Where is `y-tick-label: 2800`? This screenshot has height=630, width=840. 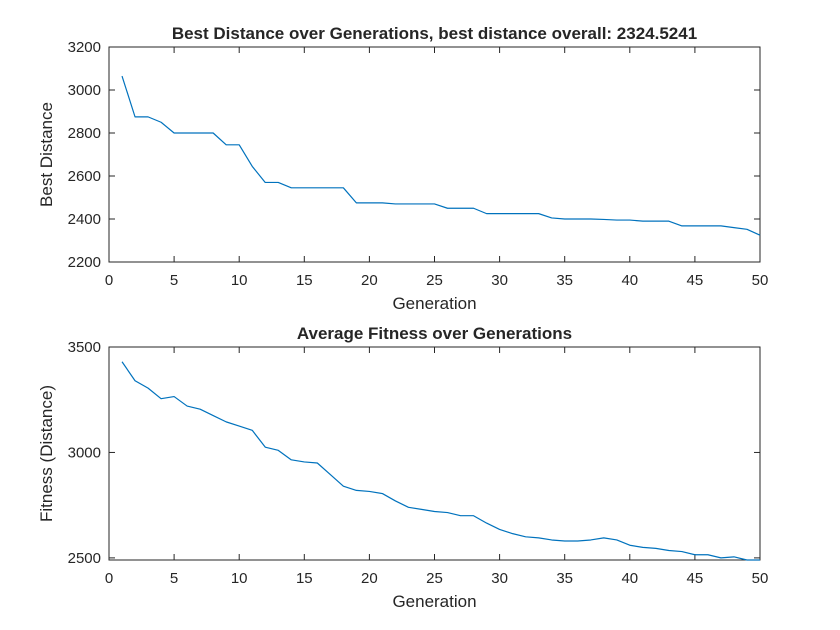
y-tick-label: 2800 is located at coordinates (84, 133).